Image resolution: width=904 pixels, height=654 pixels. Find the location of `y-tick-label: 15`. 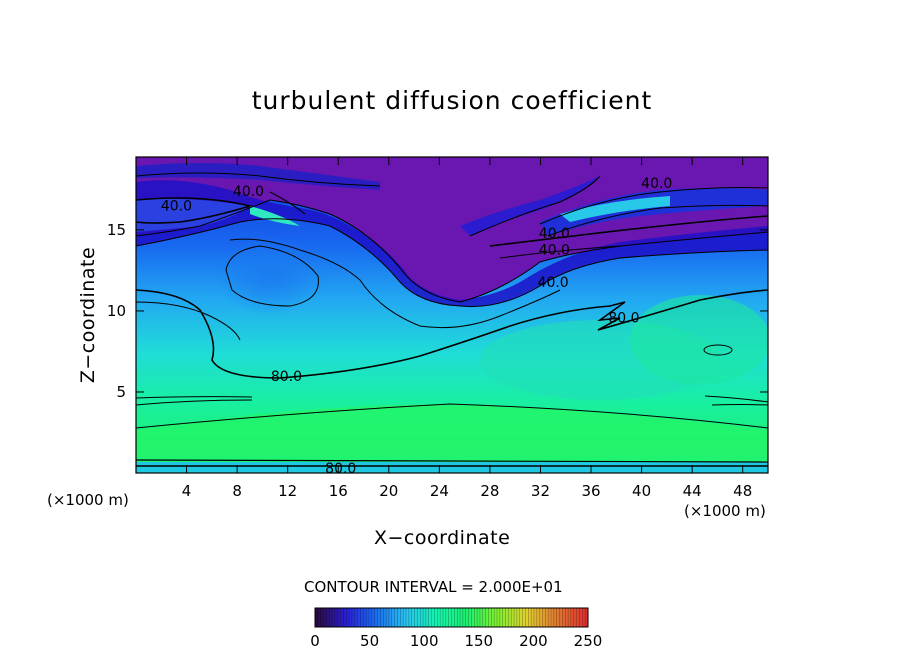

y-tick-label: 15 is located at coordinates (116, 230).